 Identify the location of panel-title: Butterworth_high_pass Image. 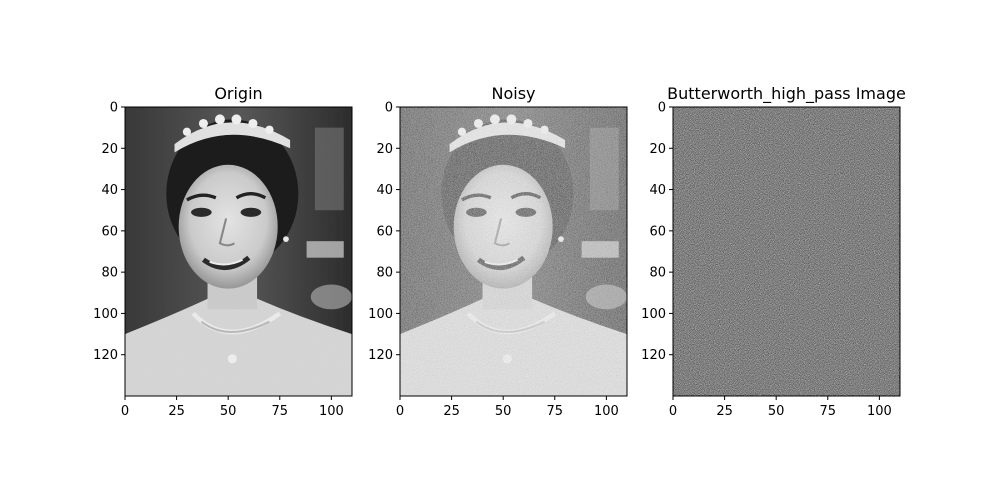
(786, 94).